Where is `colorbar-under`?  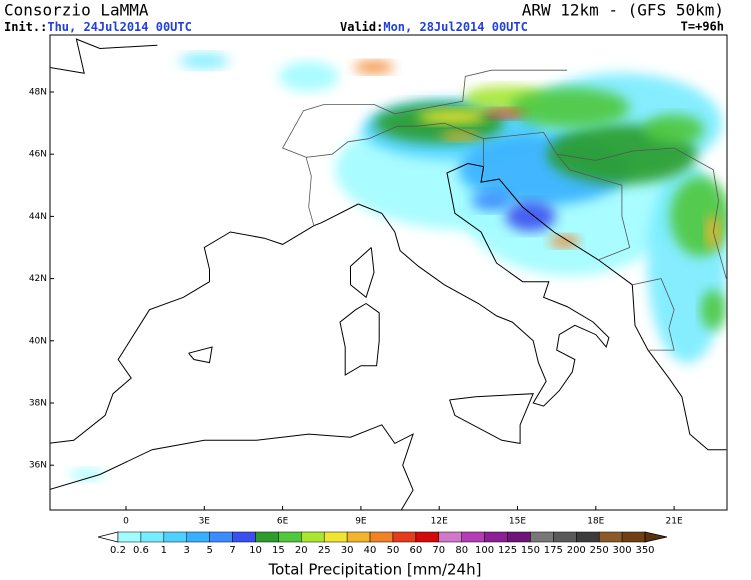 colorbar-under is located at coordinates (108, 537).